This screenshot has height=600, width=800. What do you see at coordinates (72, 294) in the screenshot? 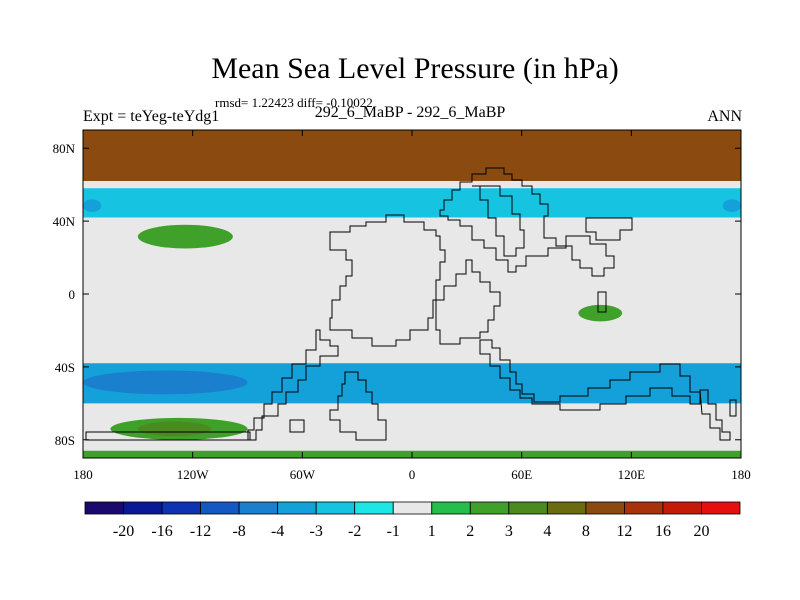
I see `y-tick-label: 0` at bounding box center [72, 294].